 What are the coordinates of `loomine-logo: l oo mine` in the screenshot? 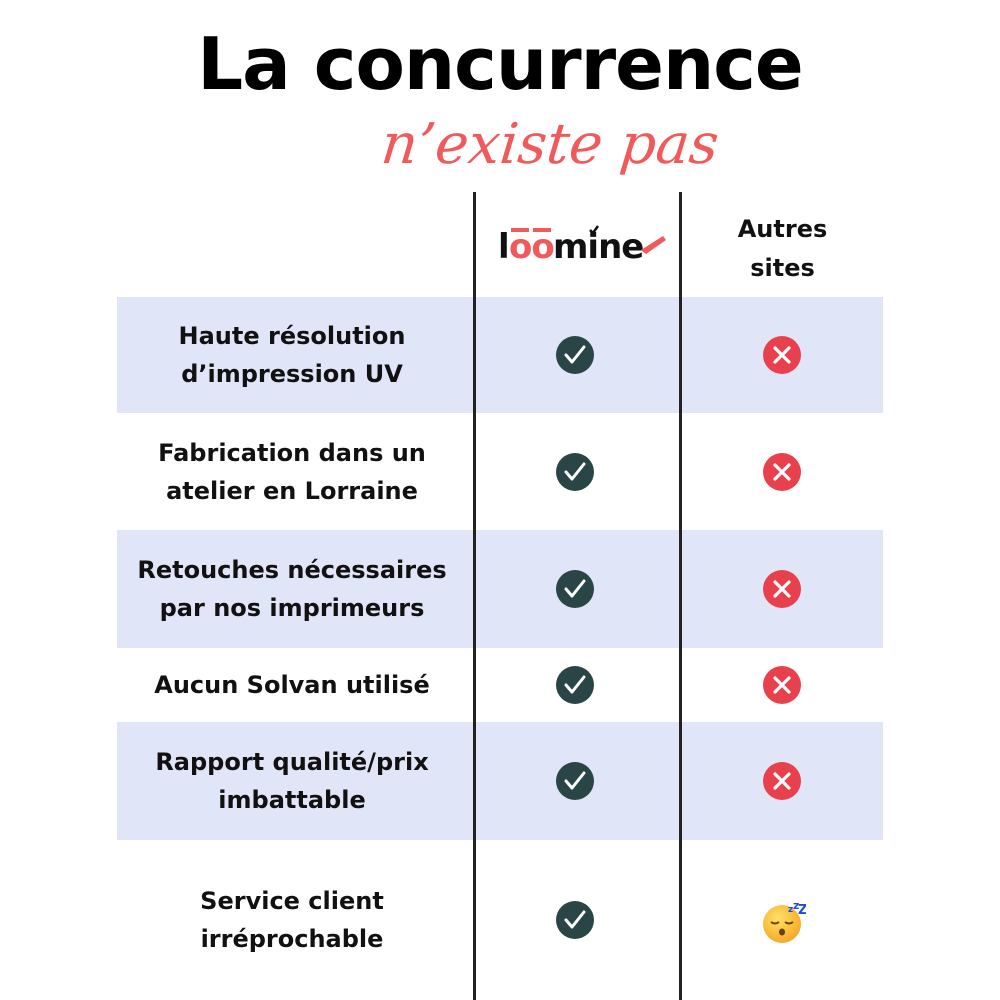 It's located at (582, 244).